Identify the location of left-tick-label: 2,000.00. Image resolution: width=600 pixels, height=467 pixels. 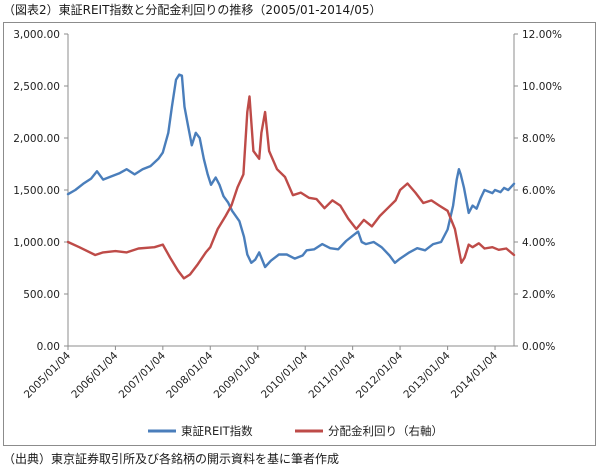
(36, 139).